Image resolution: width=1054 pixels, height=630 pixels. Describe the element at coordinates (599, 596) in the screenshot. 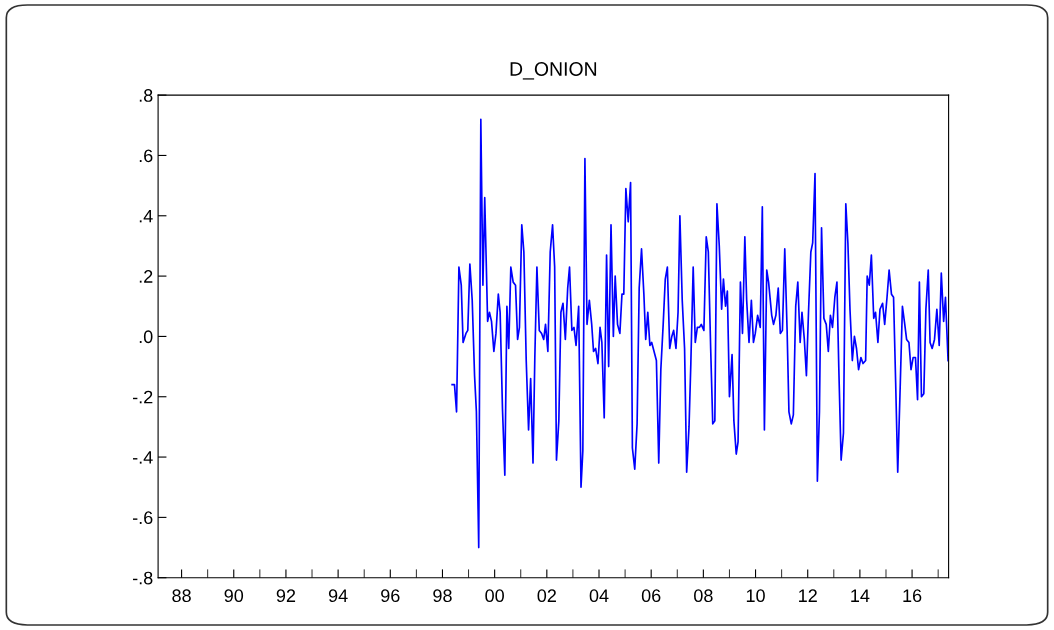

I see `x-tick-label: 04` at that location.